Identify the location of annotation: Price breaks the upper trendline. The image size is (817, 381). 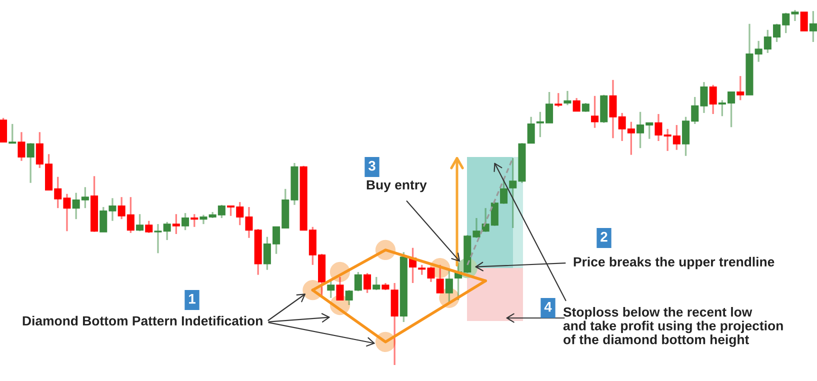
(674, 263).